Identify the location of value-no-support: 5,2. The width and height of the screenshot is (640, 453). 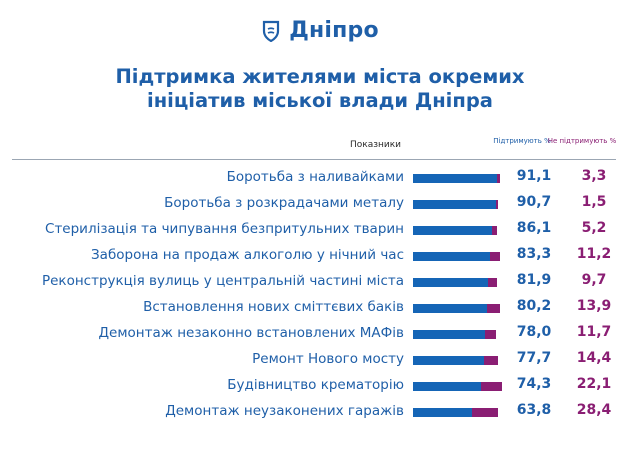
(594, 228).